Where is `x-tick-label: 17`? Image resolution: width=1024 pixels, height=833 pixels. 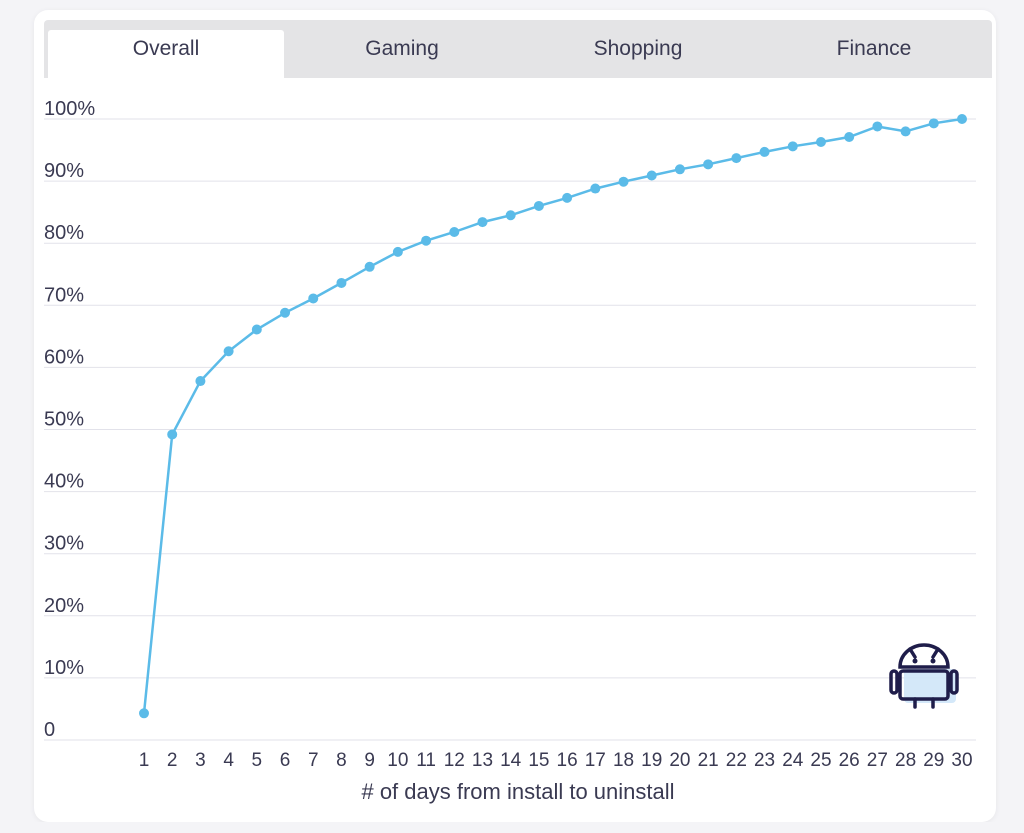 x-tick-label: 17 is located at coordinates (595, 760).